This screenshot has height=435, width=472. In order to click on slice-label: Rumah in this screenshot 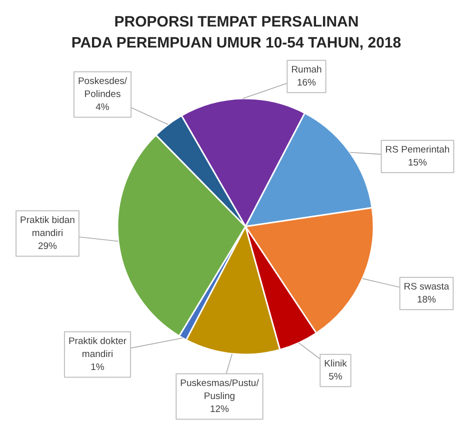, I will do `click(306, 70)`.